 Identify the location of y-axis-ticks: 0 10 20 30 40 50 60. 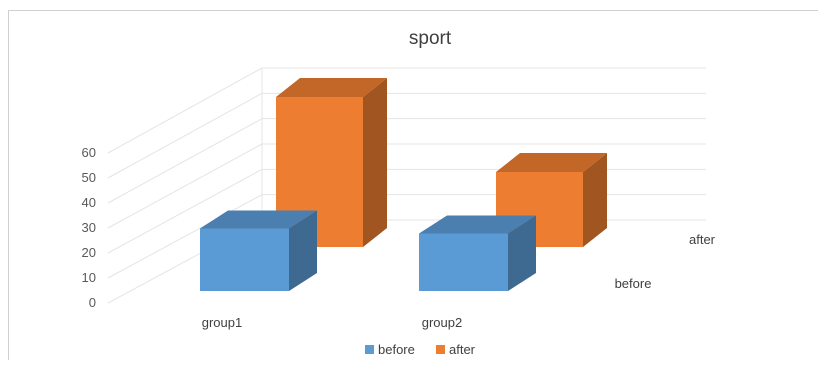
(89, 227).